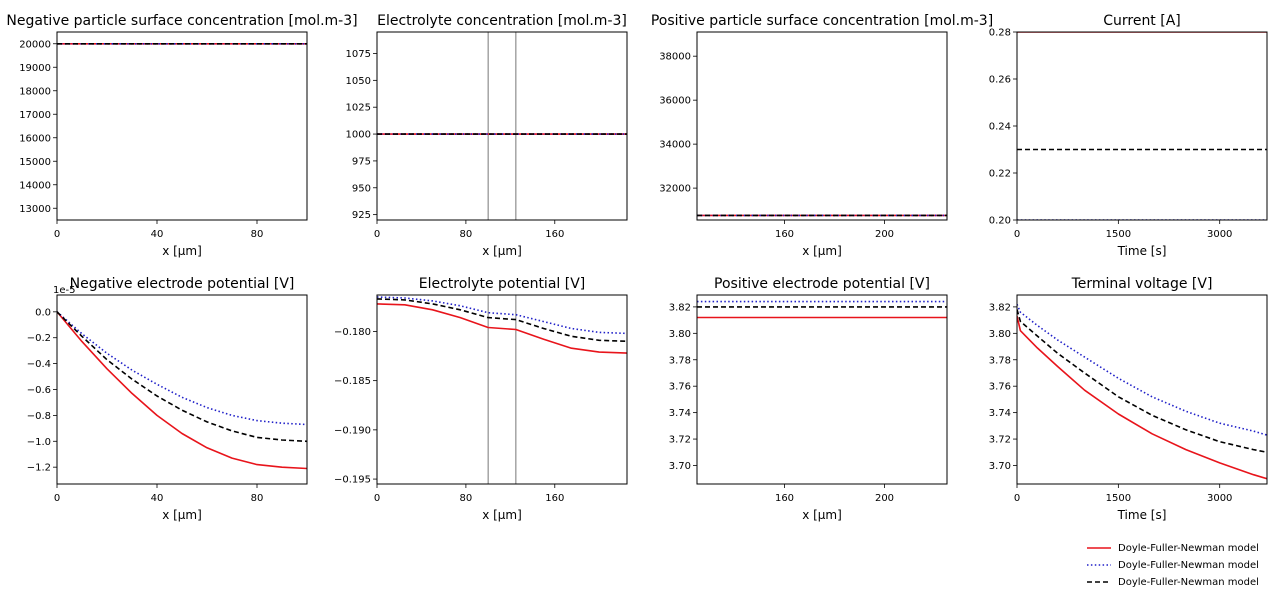 The width and height of the screenshot is (1280, 596). Describe the element at coordinates (39, 338) in the screenshot. I see `y-tick-label: −0.2` at that location.